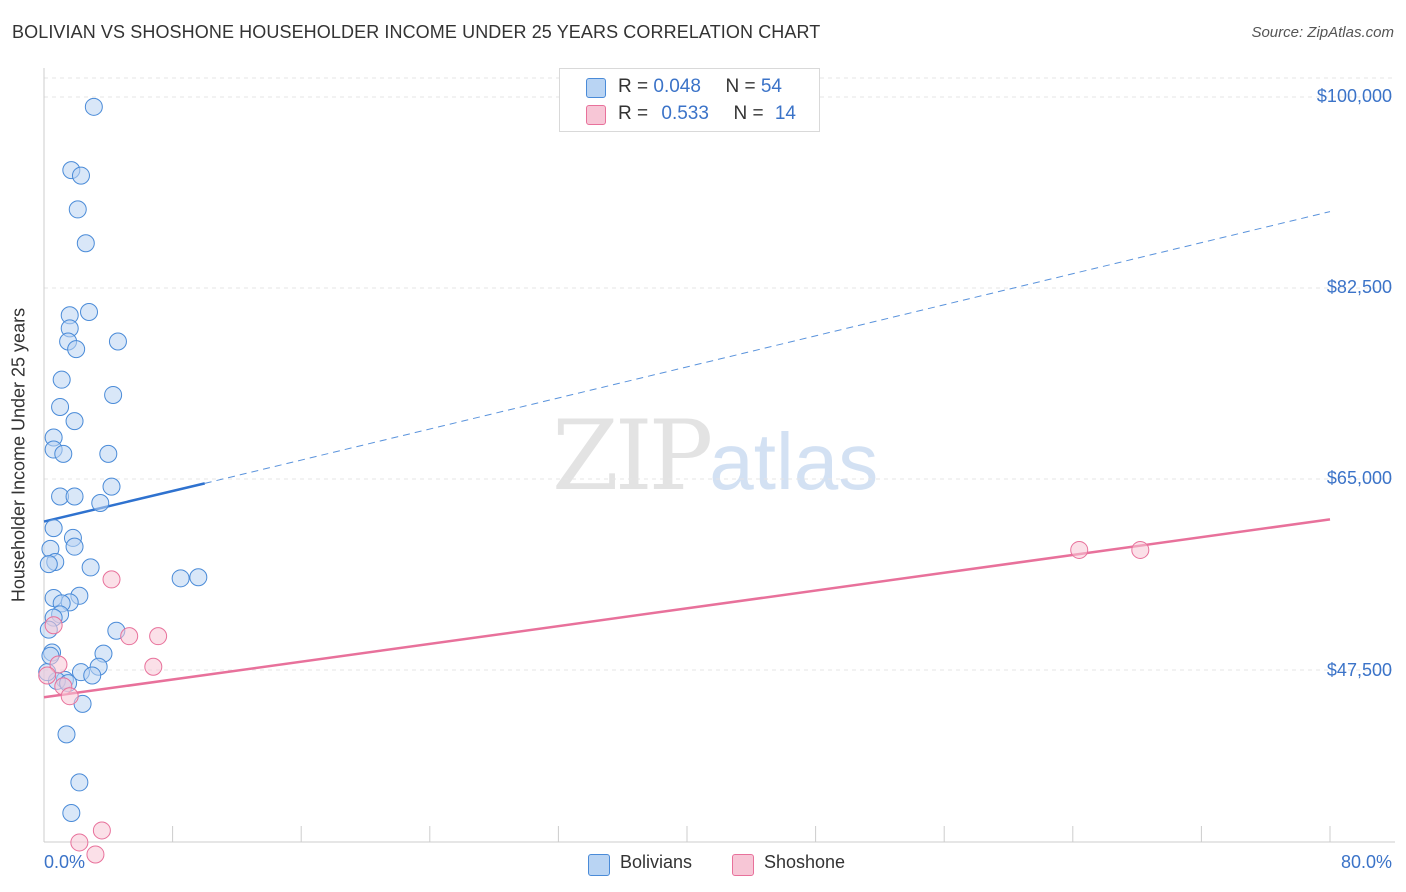 Image resolution: width=1406 pixels, height=892 pixels. I want to click on legend-text-shoshone: R = 0.533 N = 14, so click(707, 114).